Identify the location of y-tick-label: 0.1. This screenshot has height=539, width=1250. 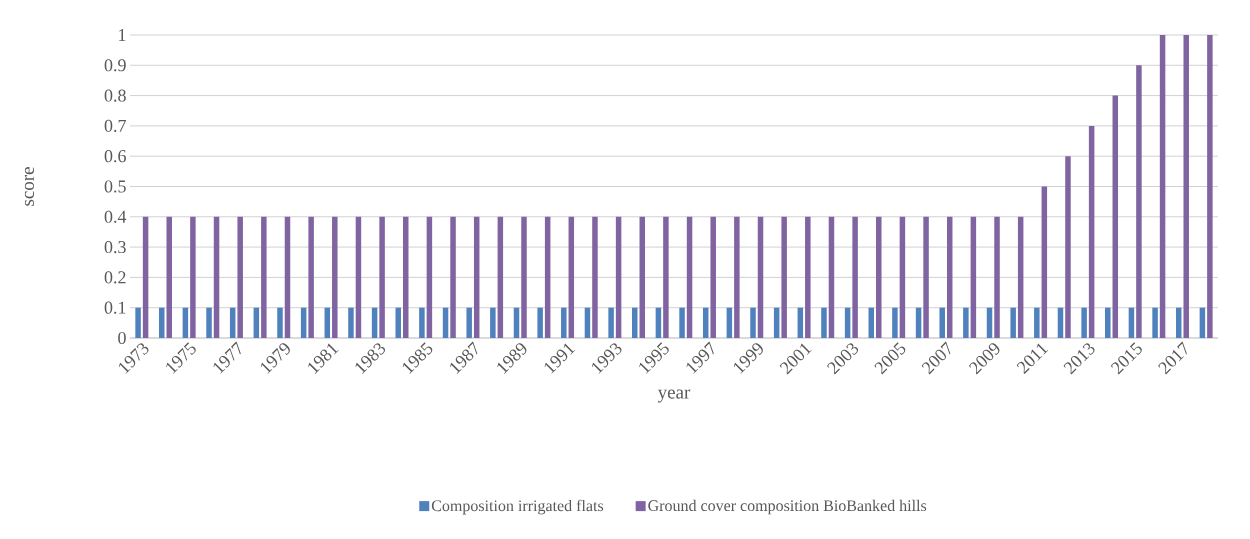
(115, 307).